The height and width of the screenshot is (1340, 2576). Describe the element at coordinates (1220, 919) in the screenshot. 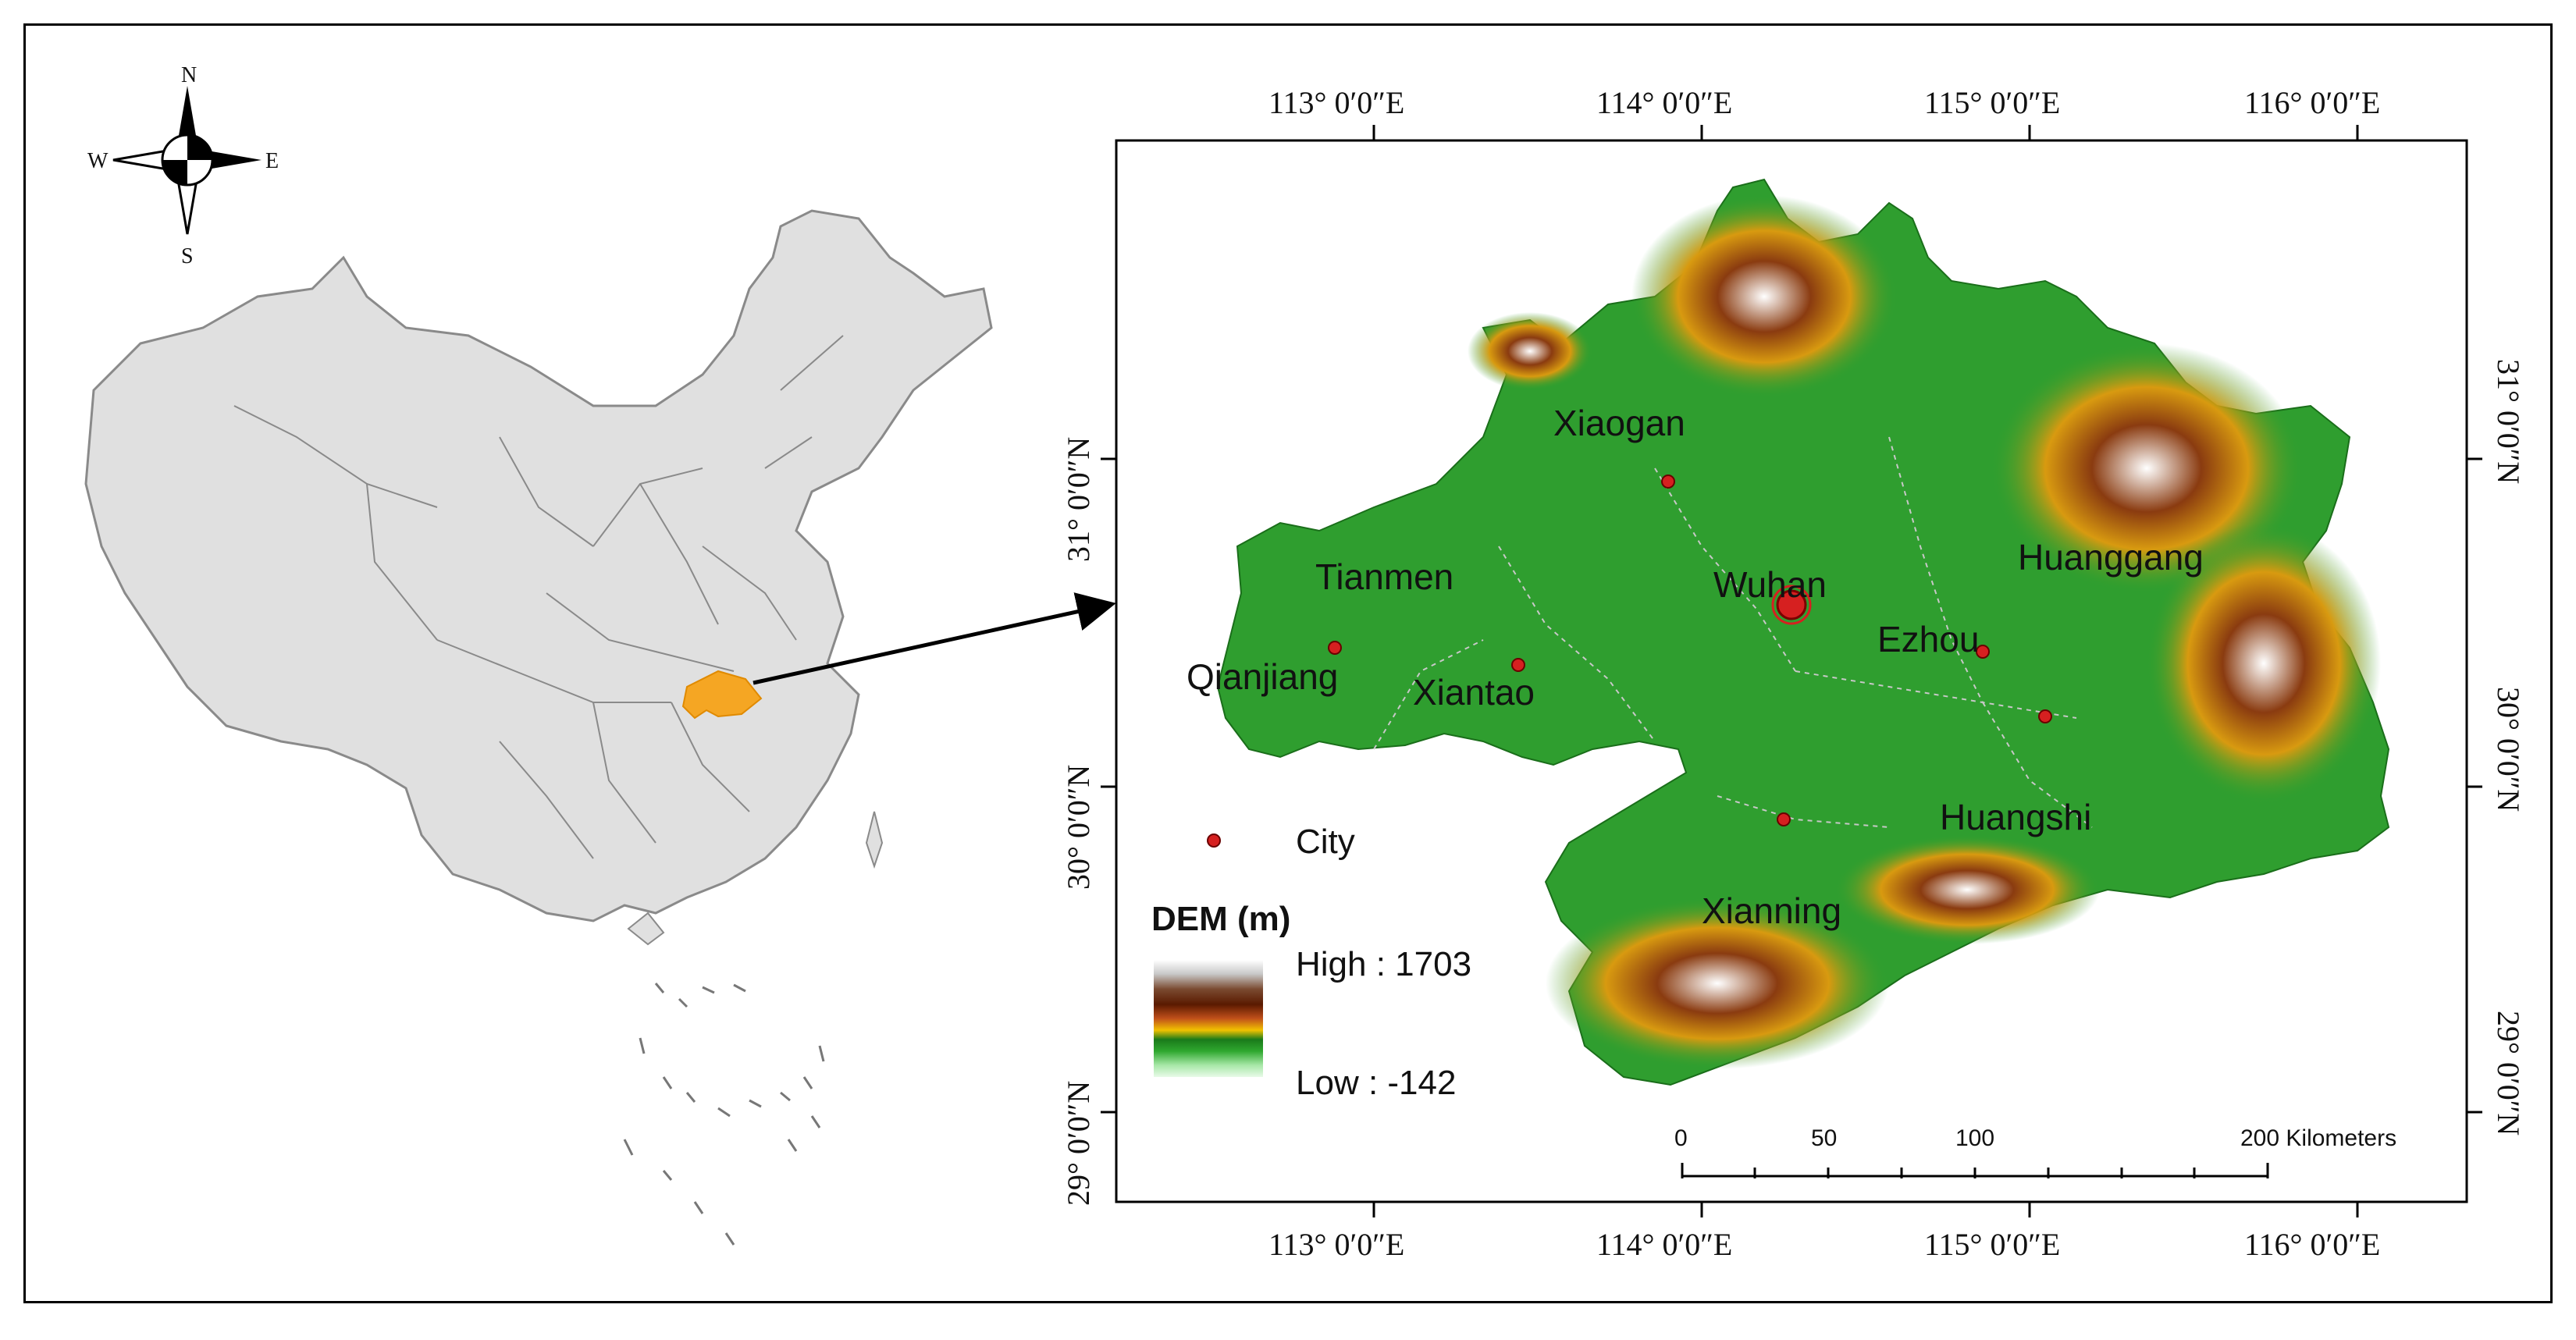

I see `legend-dem-title: DEM (m)` at that location.